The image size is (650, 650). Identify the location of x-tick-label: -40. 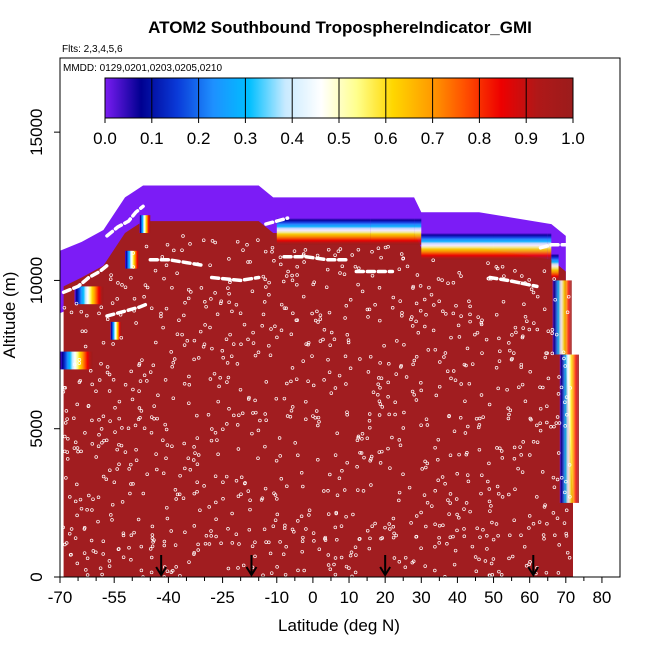
(168, 597).